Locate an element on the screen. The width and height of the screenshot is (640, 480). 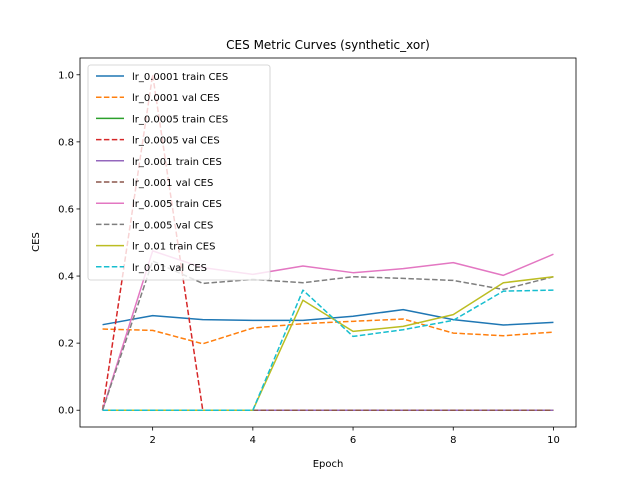
y-tick-label: 0.4 is located at coordinates (66, 277).